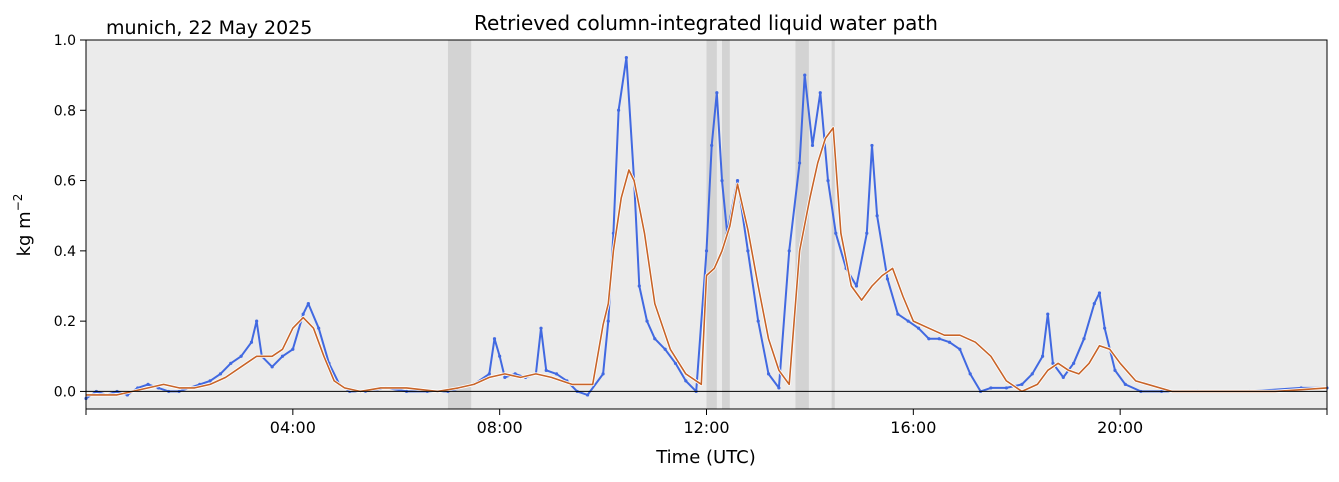  Describe the element at coordinates (65, 252) in the screenshot. I see `y-tick-label: 0.4` at that location.